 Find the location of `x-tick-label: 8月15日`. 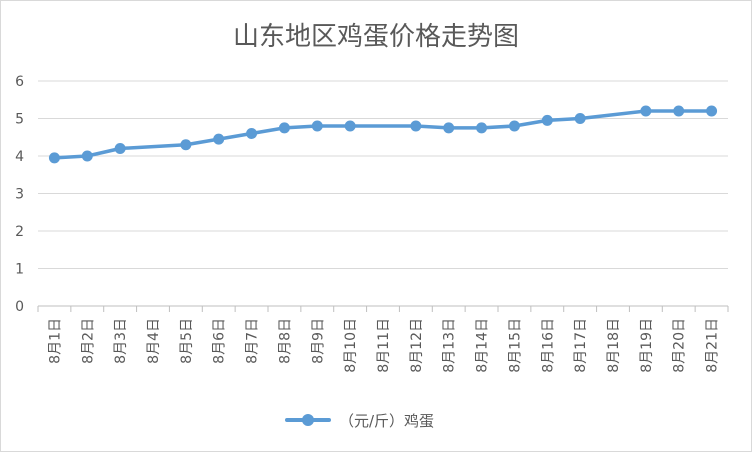

x-tick-label: 8月15日 is located at coordinates (515, 345).